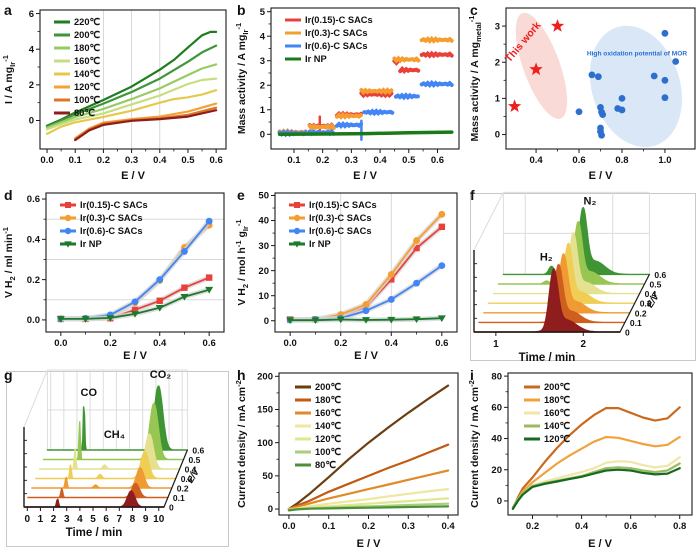  Describe the element at coordinates (621, 160) in the screenshot. I see `svg-text: 0.8` at that location.